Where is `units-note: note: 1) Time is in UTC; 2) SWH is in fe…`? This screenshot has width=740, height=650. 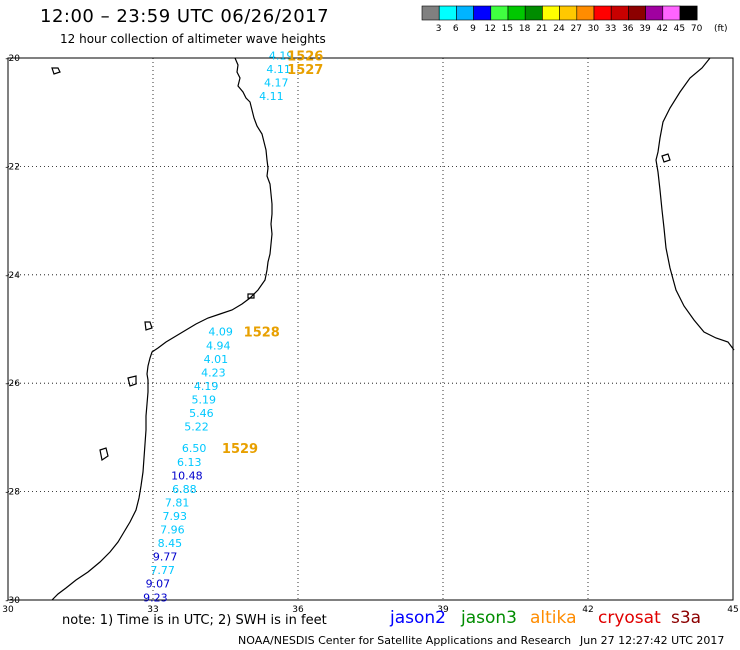 units-note: note: 1) Time is in UTC; 2) SWH is in fe… is located at coordinates (194, 620).